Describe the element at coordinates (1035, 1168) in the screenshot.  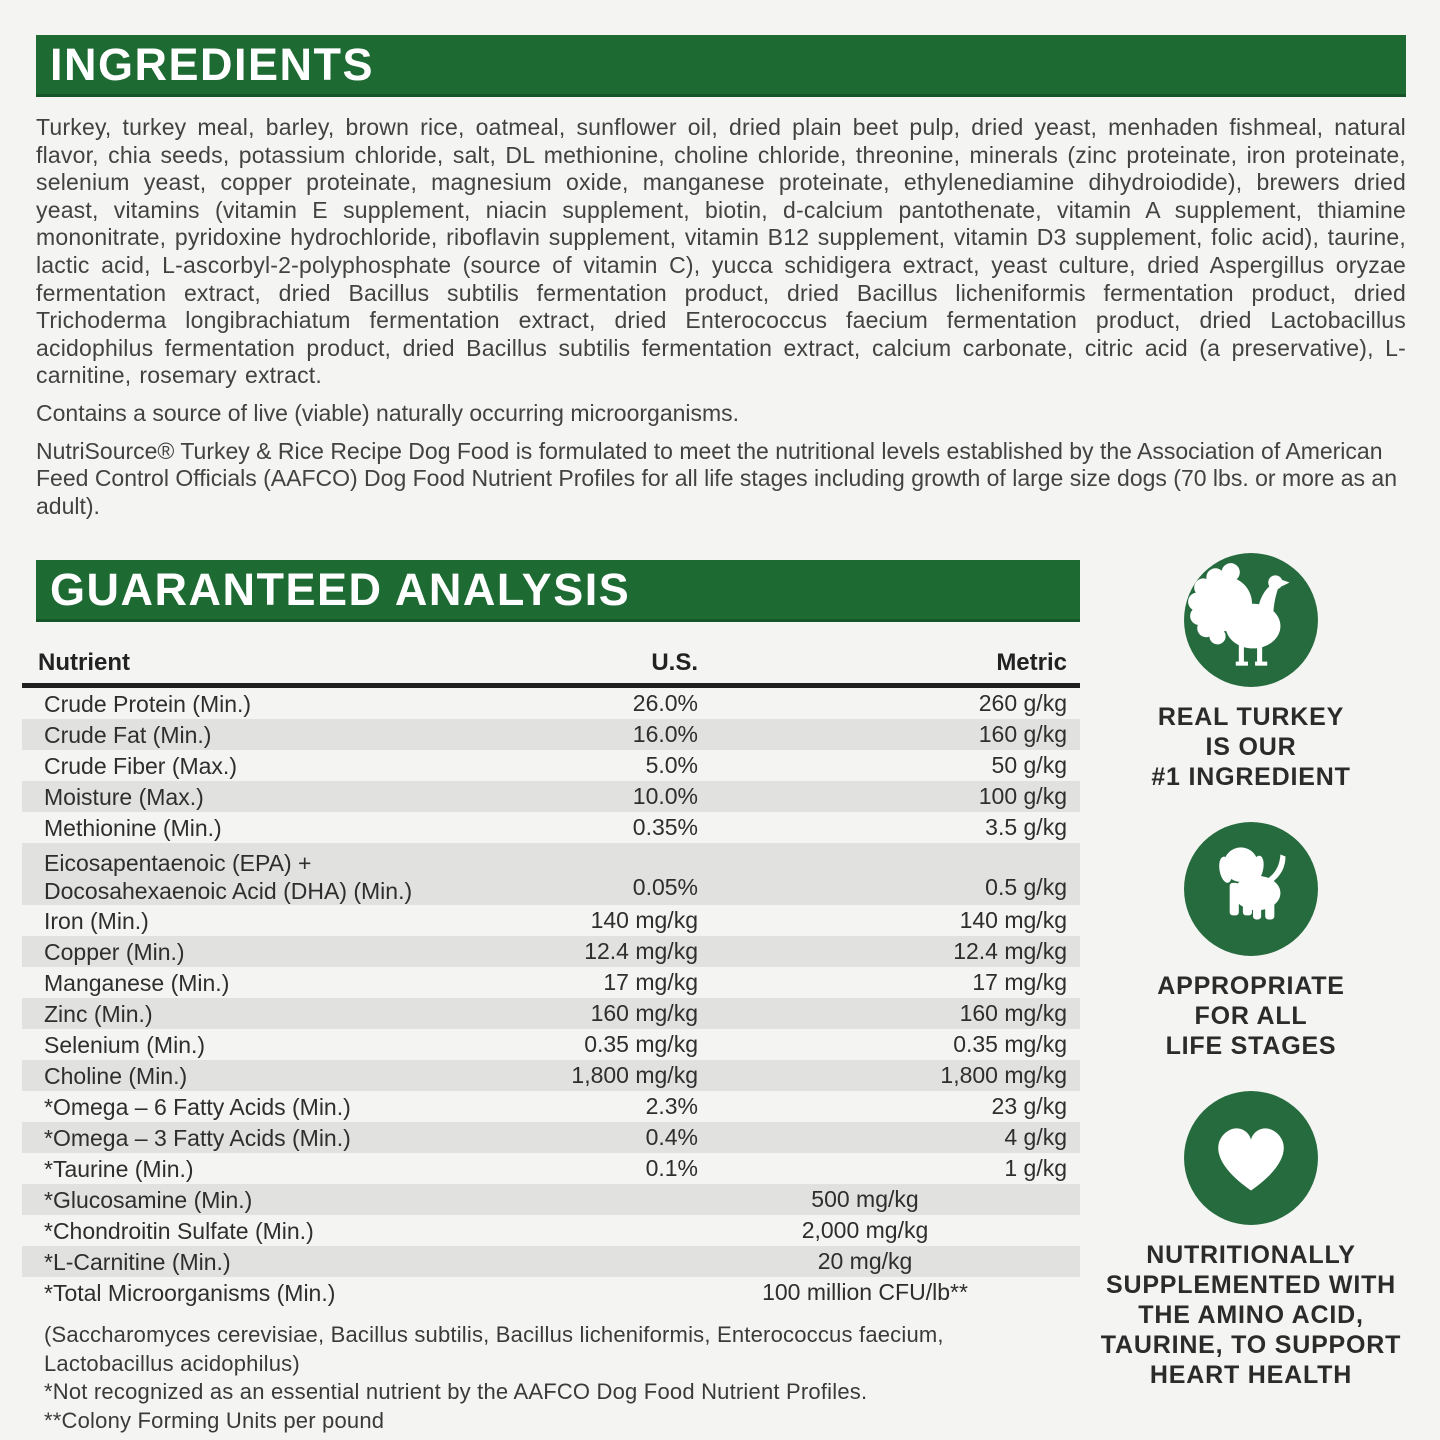
I see `metric-value-cell: 1 g/kg` at that location.